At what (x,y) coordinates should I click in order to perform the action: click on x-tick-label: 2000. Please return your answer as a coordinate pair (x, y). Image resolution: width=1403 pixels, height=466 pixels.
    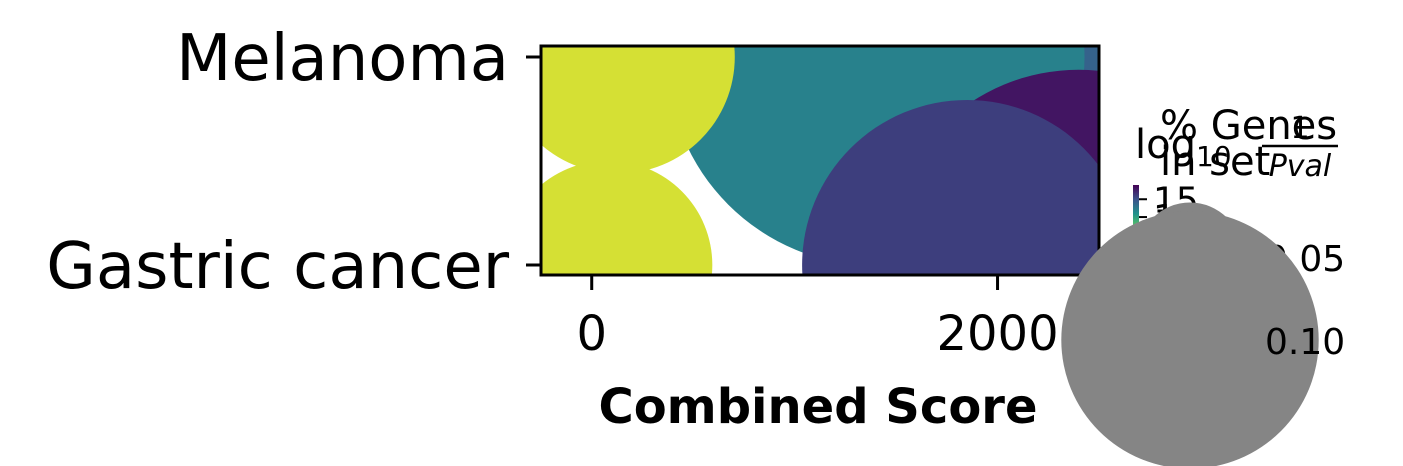
    Looking at the image, I should click on (997, 334).